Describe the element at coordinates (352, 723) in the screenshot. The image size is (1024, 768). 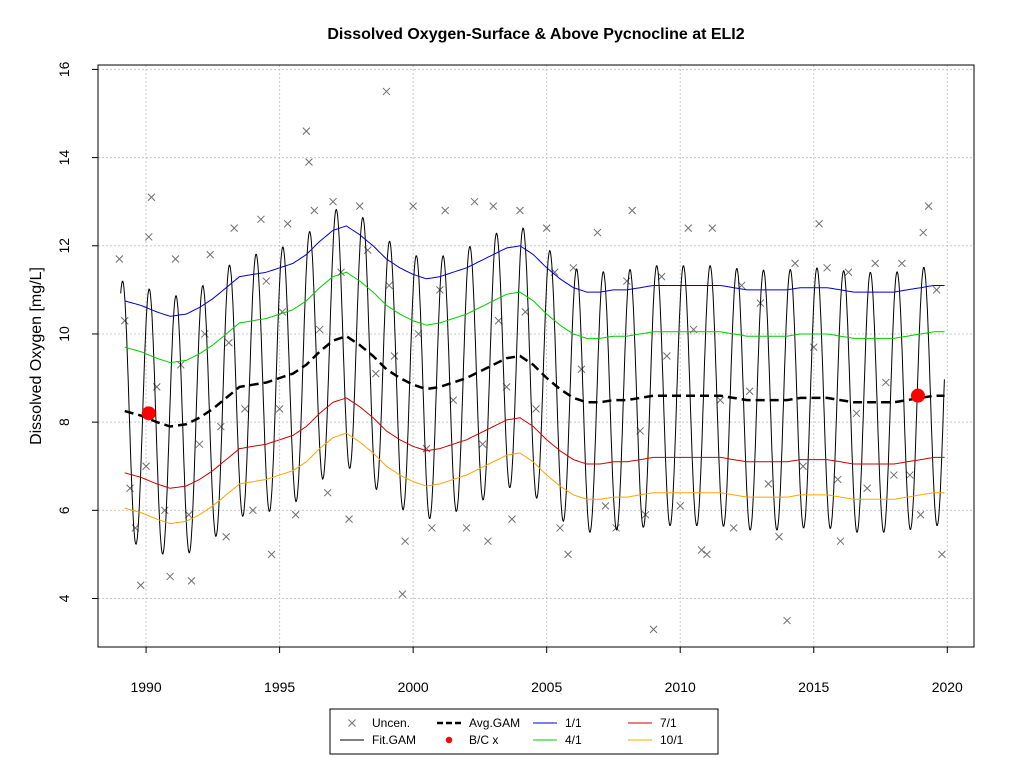
I see `legend-swatch` at that location.